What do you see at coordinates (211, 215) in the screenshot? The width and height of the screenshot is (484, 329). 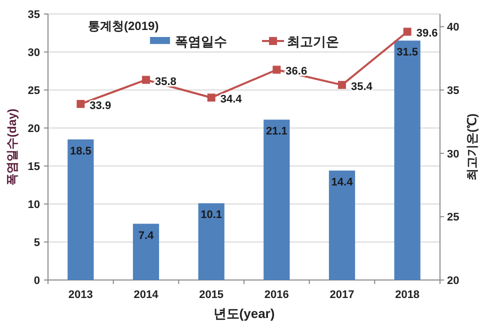 I see `data-label: 10.1` at bounding box center [211, 215].